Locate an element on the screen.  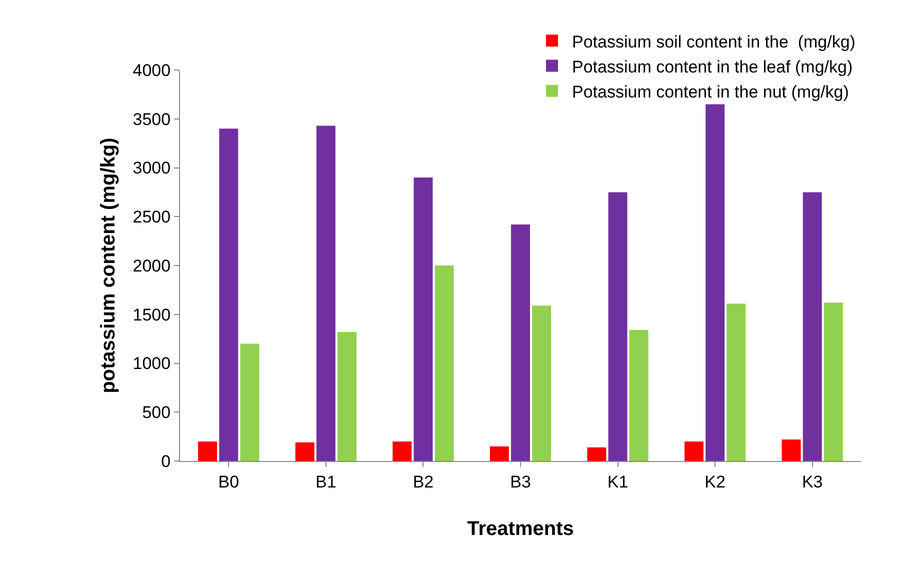
y-axis-title: potassium content (mg/kg) is located at coordinates (108, 266).